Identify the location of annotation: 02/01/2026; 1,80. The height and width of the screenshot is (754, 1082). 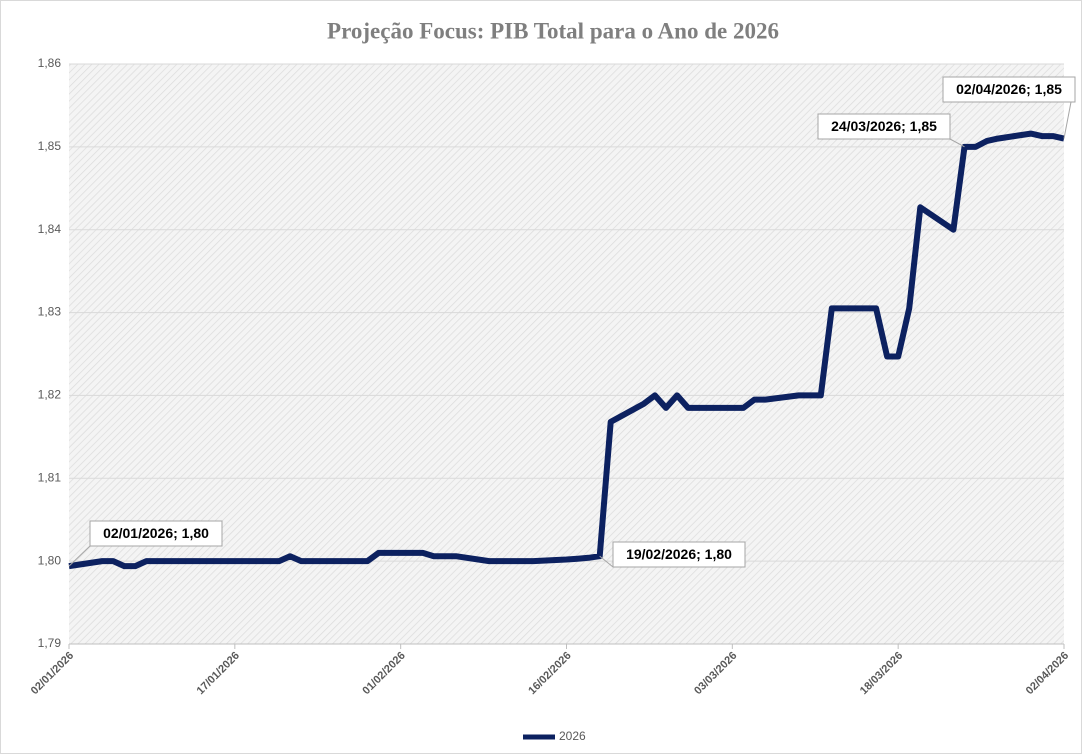
(156, 533).